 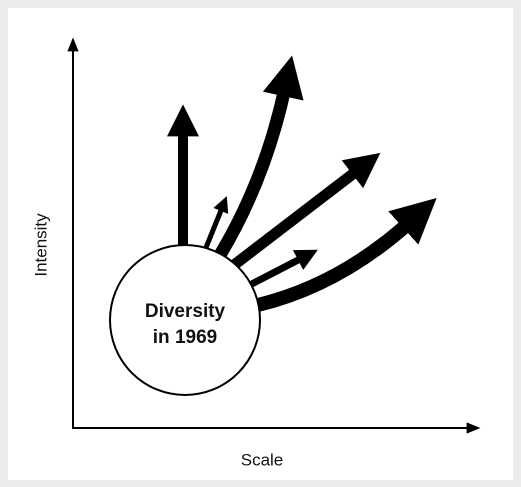 What do you see at coordinates (185, 337) in the screenshot?
I see `center-text: in 1969` at bounding box center [185, 337].